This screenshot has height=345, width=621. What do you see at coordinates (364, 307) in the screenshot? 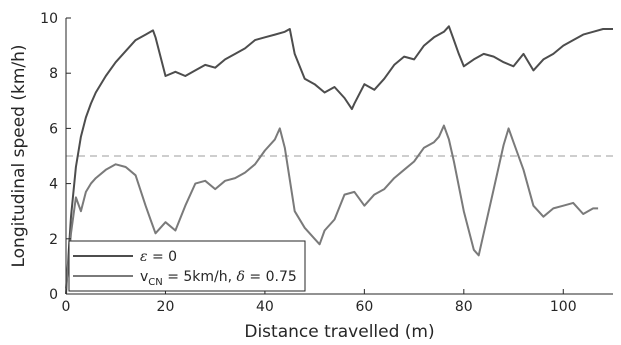
I see `x-tick-label: 60` at bounding box center [364, 307].